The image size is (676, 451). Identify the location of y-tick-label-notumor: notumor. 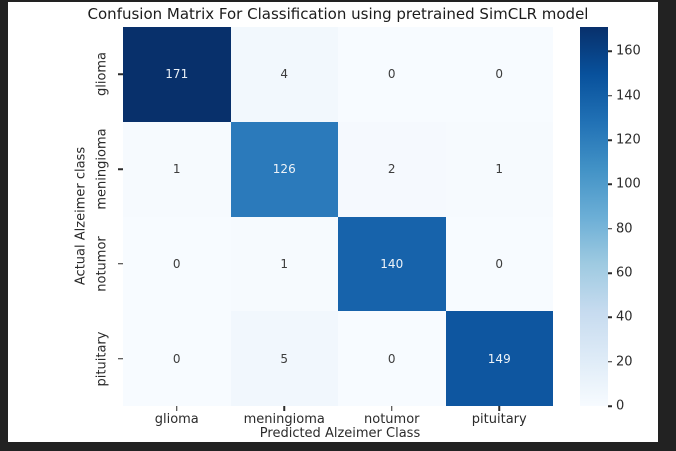
(102, 264).